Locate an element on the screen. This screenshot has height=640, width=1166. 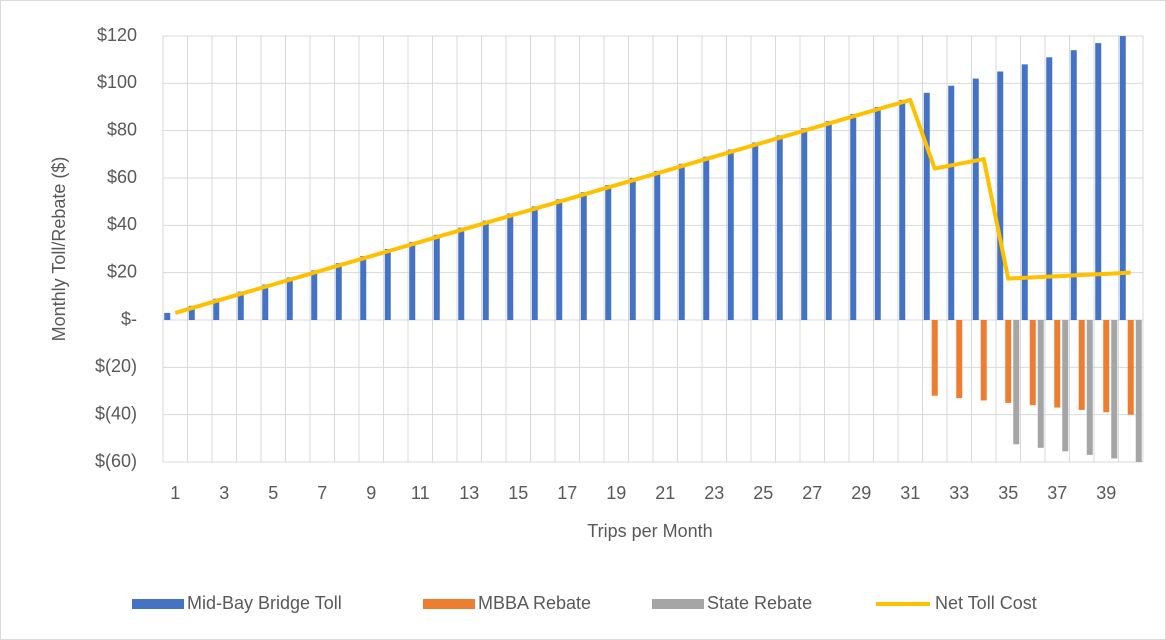
y-tick-label: $(60) is located at coordinates (116, 461).